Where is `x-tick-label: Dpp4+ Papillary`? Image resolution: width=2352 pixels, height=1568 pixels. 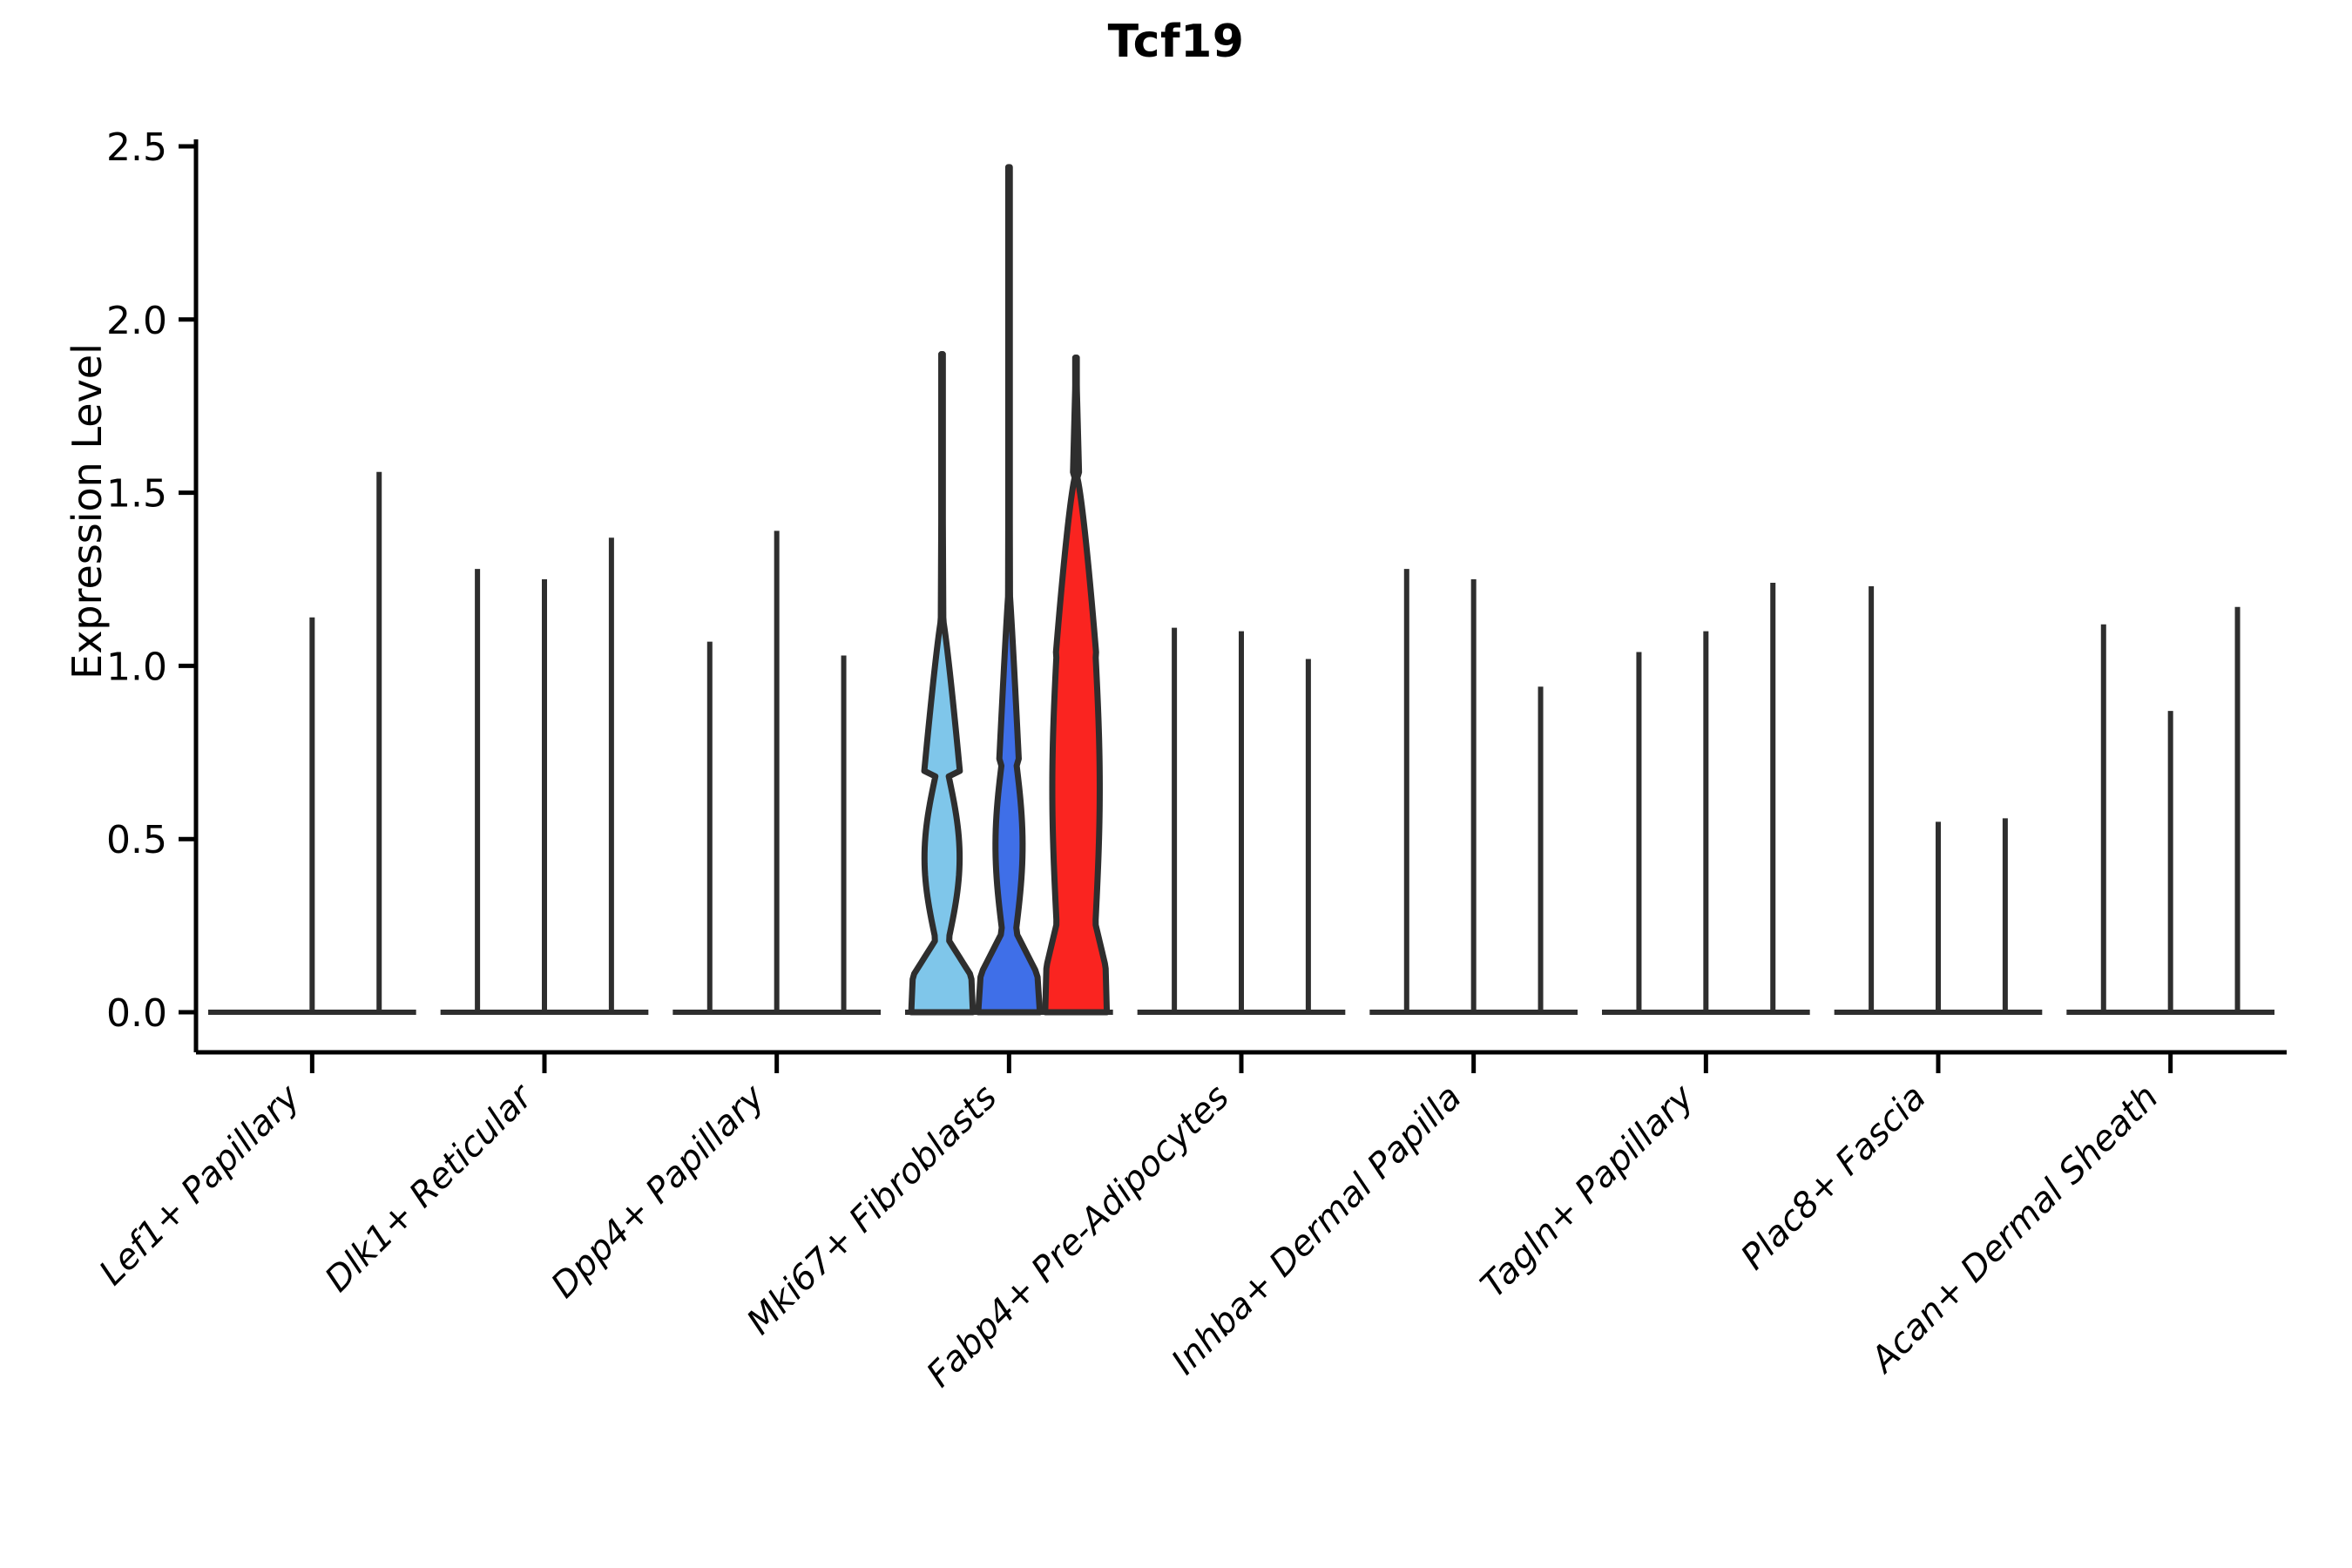 x-tick-label: Dpp4+ Papillary is located at coordinates (658, 1191).